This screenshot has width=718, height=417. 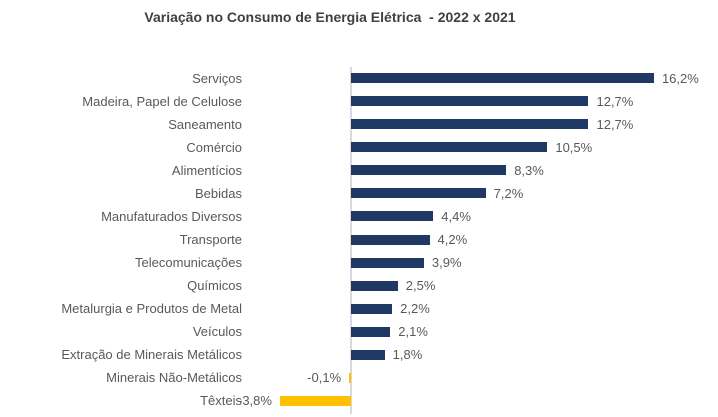 What do you see at coordinates (171, 216) in the screenshot?
I see `category-label: Manufaturados Diversos` at bounding box center [171, 216].